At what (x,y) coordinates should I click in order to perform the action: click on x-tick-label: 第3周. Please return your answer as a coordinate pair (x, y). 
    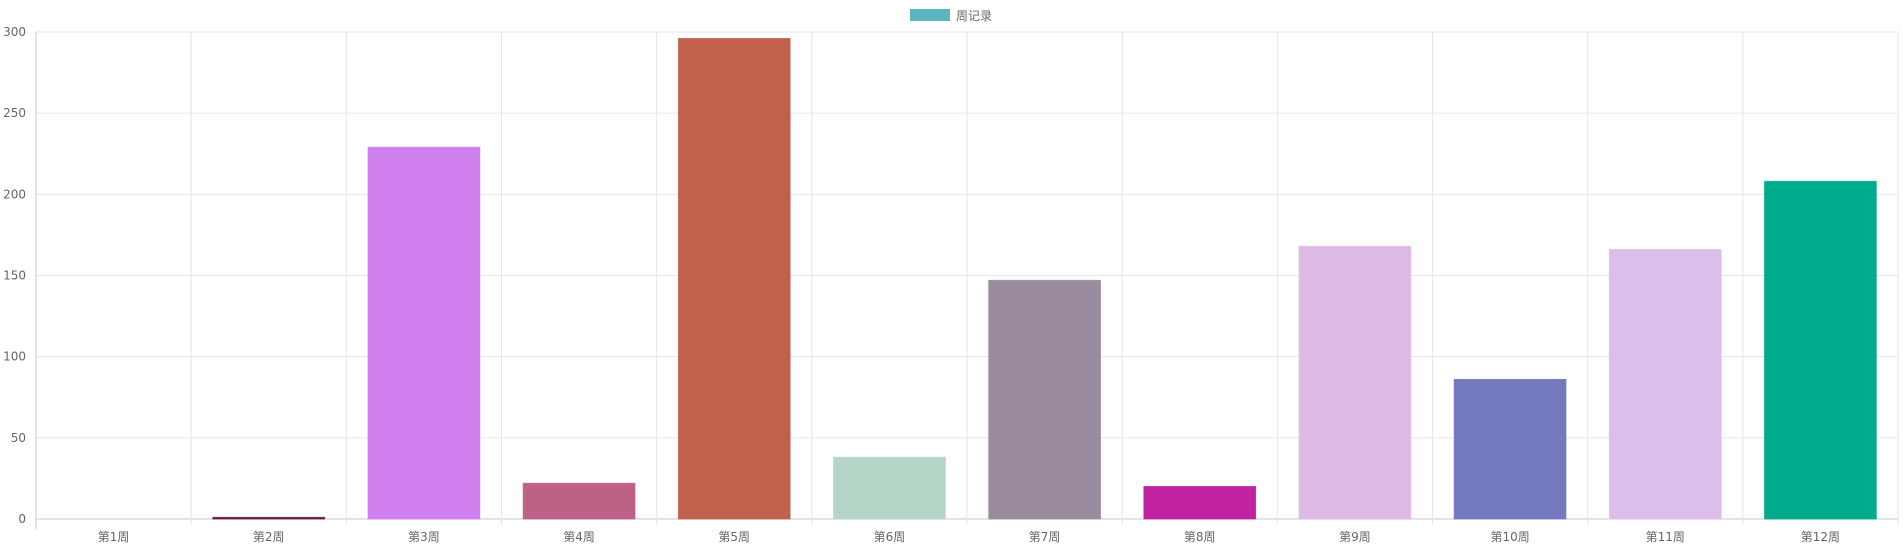
    Looking at the image, I should click on (424, 537).